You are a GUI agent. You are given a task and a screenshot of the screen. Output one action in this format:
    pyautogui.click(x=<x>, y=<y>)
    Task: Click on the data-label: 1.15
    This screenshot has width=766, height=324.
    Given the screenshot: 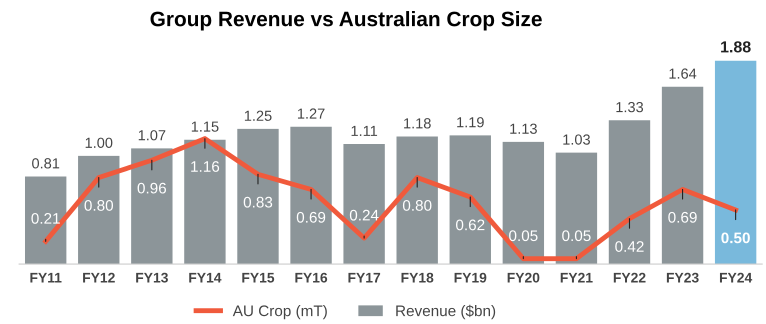 What is the action you would take?
    pyautogui.click(x=205, y=127)
    